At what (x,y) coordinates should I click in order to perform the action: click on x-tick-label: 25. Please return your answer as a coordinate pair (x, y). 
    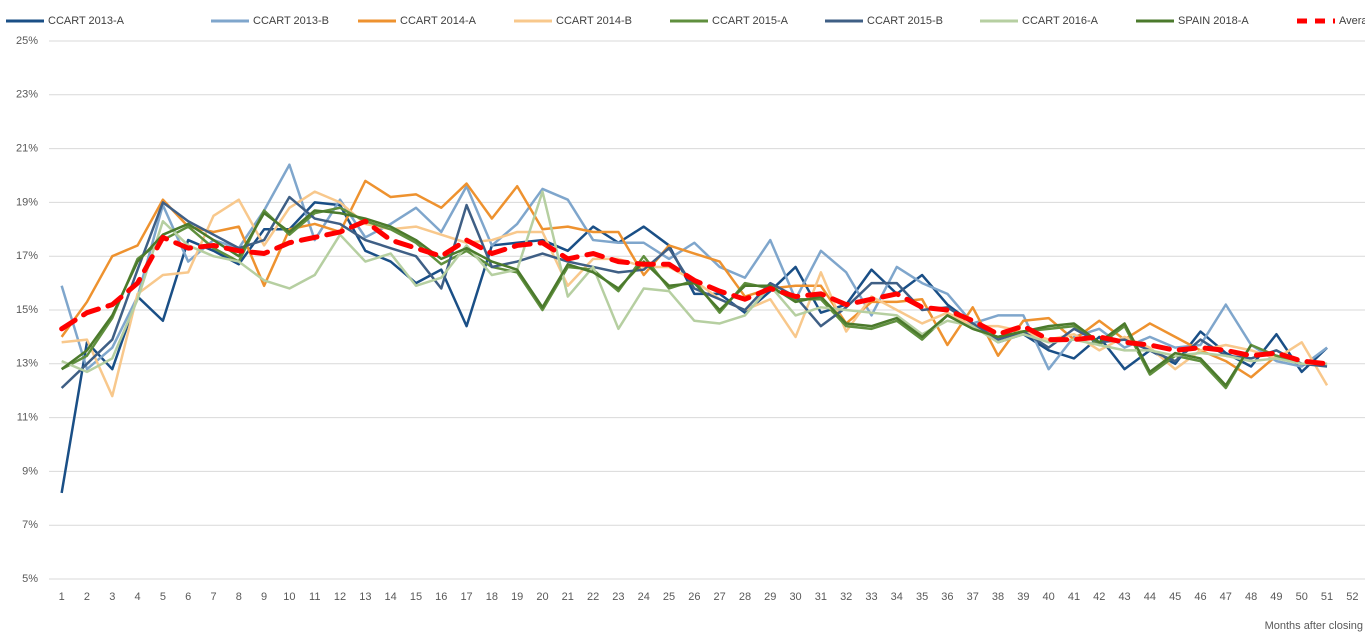
    Looking at the image, I should click on (669, 597).